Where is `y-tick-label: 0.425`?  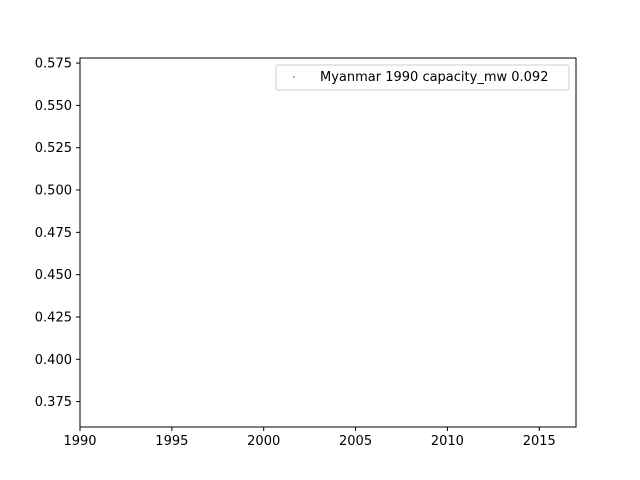 y-tick-label: 0.425 is located at coordinates (53, 317).